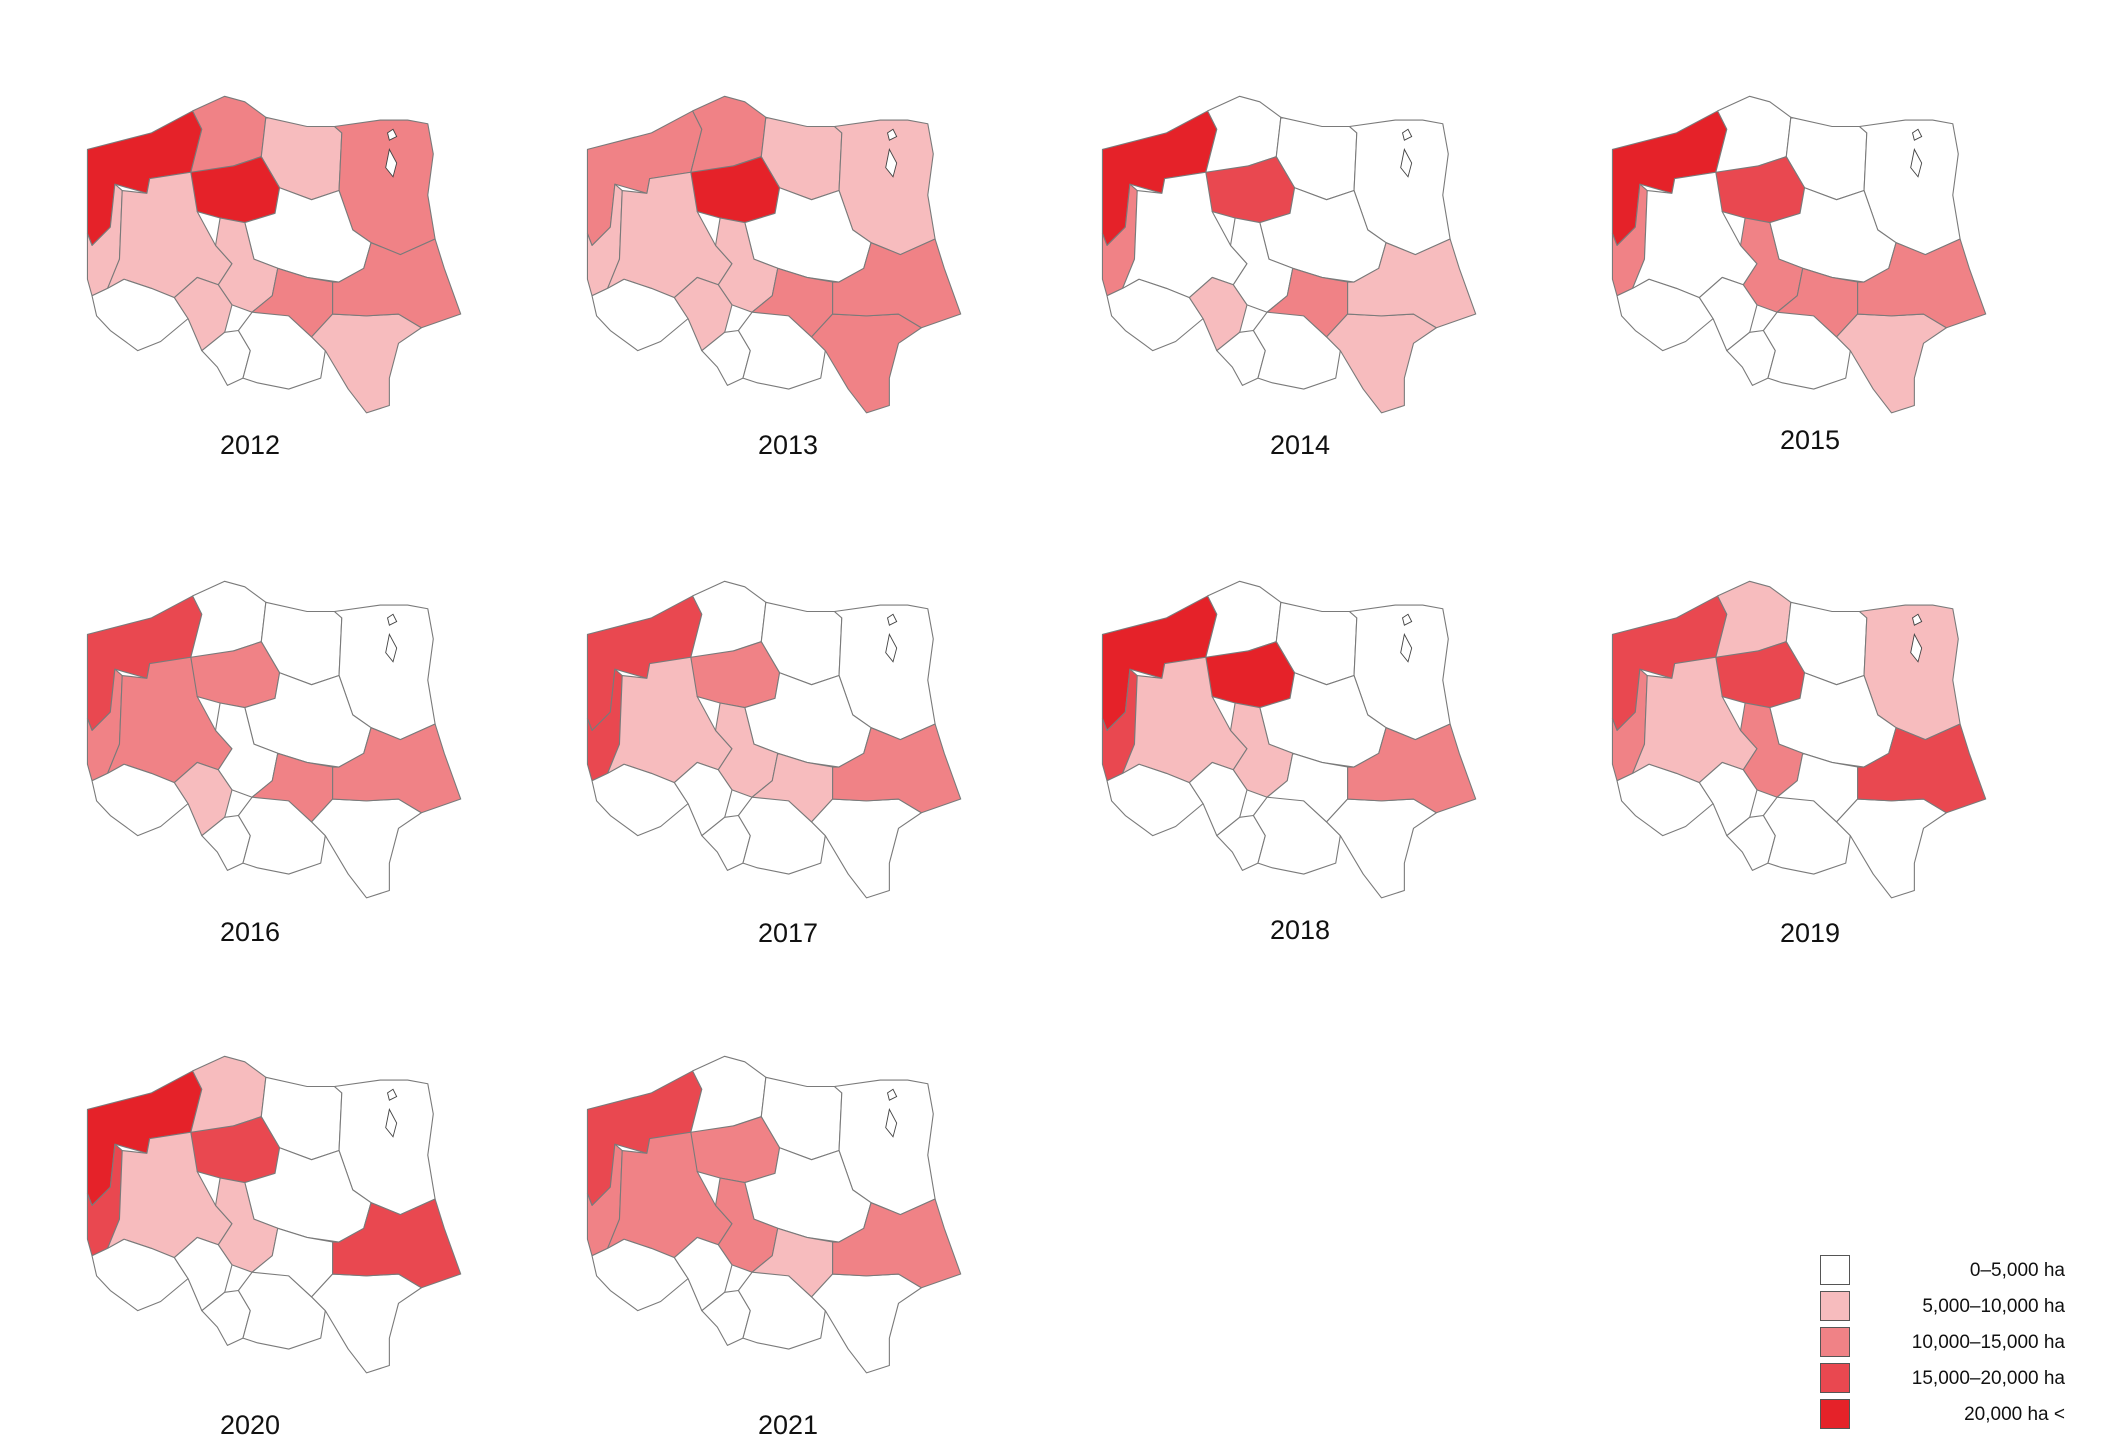  Describe the element at coordinates (250, 1425) in the screenshot. I see `year-label: 2020` at that location.